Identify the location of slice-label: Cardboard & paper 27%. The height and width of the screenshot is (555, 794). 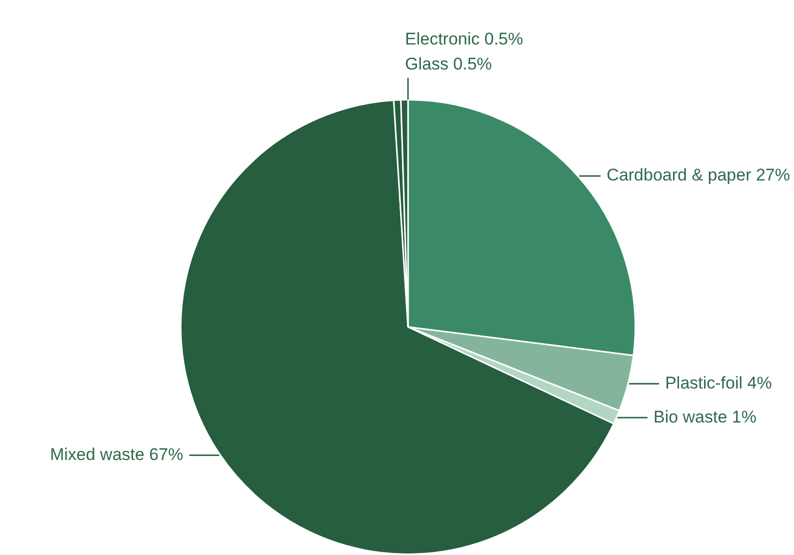
(698, 175).